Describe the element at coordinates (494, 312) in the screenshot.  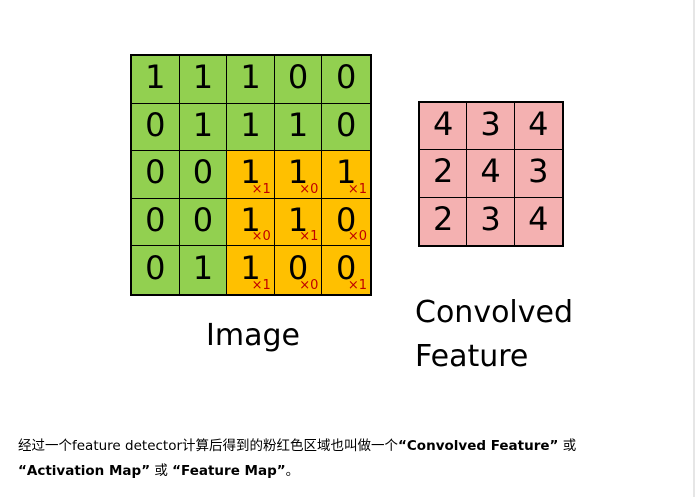
I see `convolved-feature-label-line1: Convolved` at that location.